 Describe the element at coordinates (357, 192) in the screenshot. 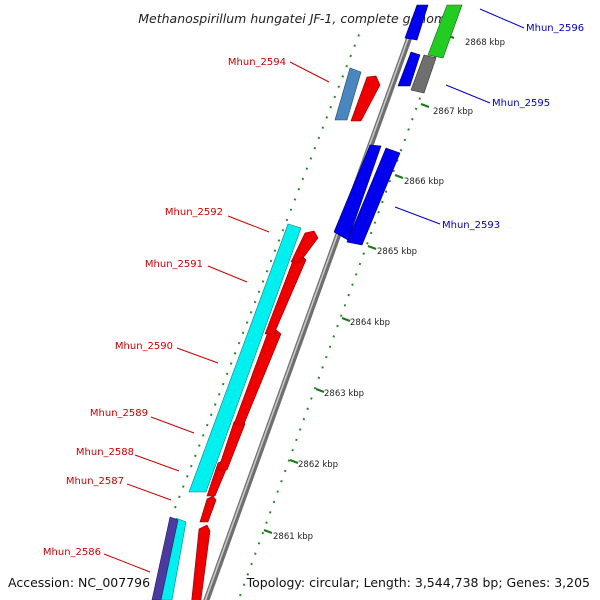

I see `gene-arrow-mhun-2593a` at that location.